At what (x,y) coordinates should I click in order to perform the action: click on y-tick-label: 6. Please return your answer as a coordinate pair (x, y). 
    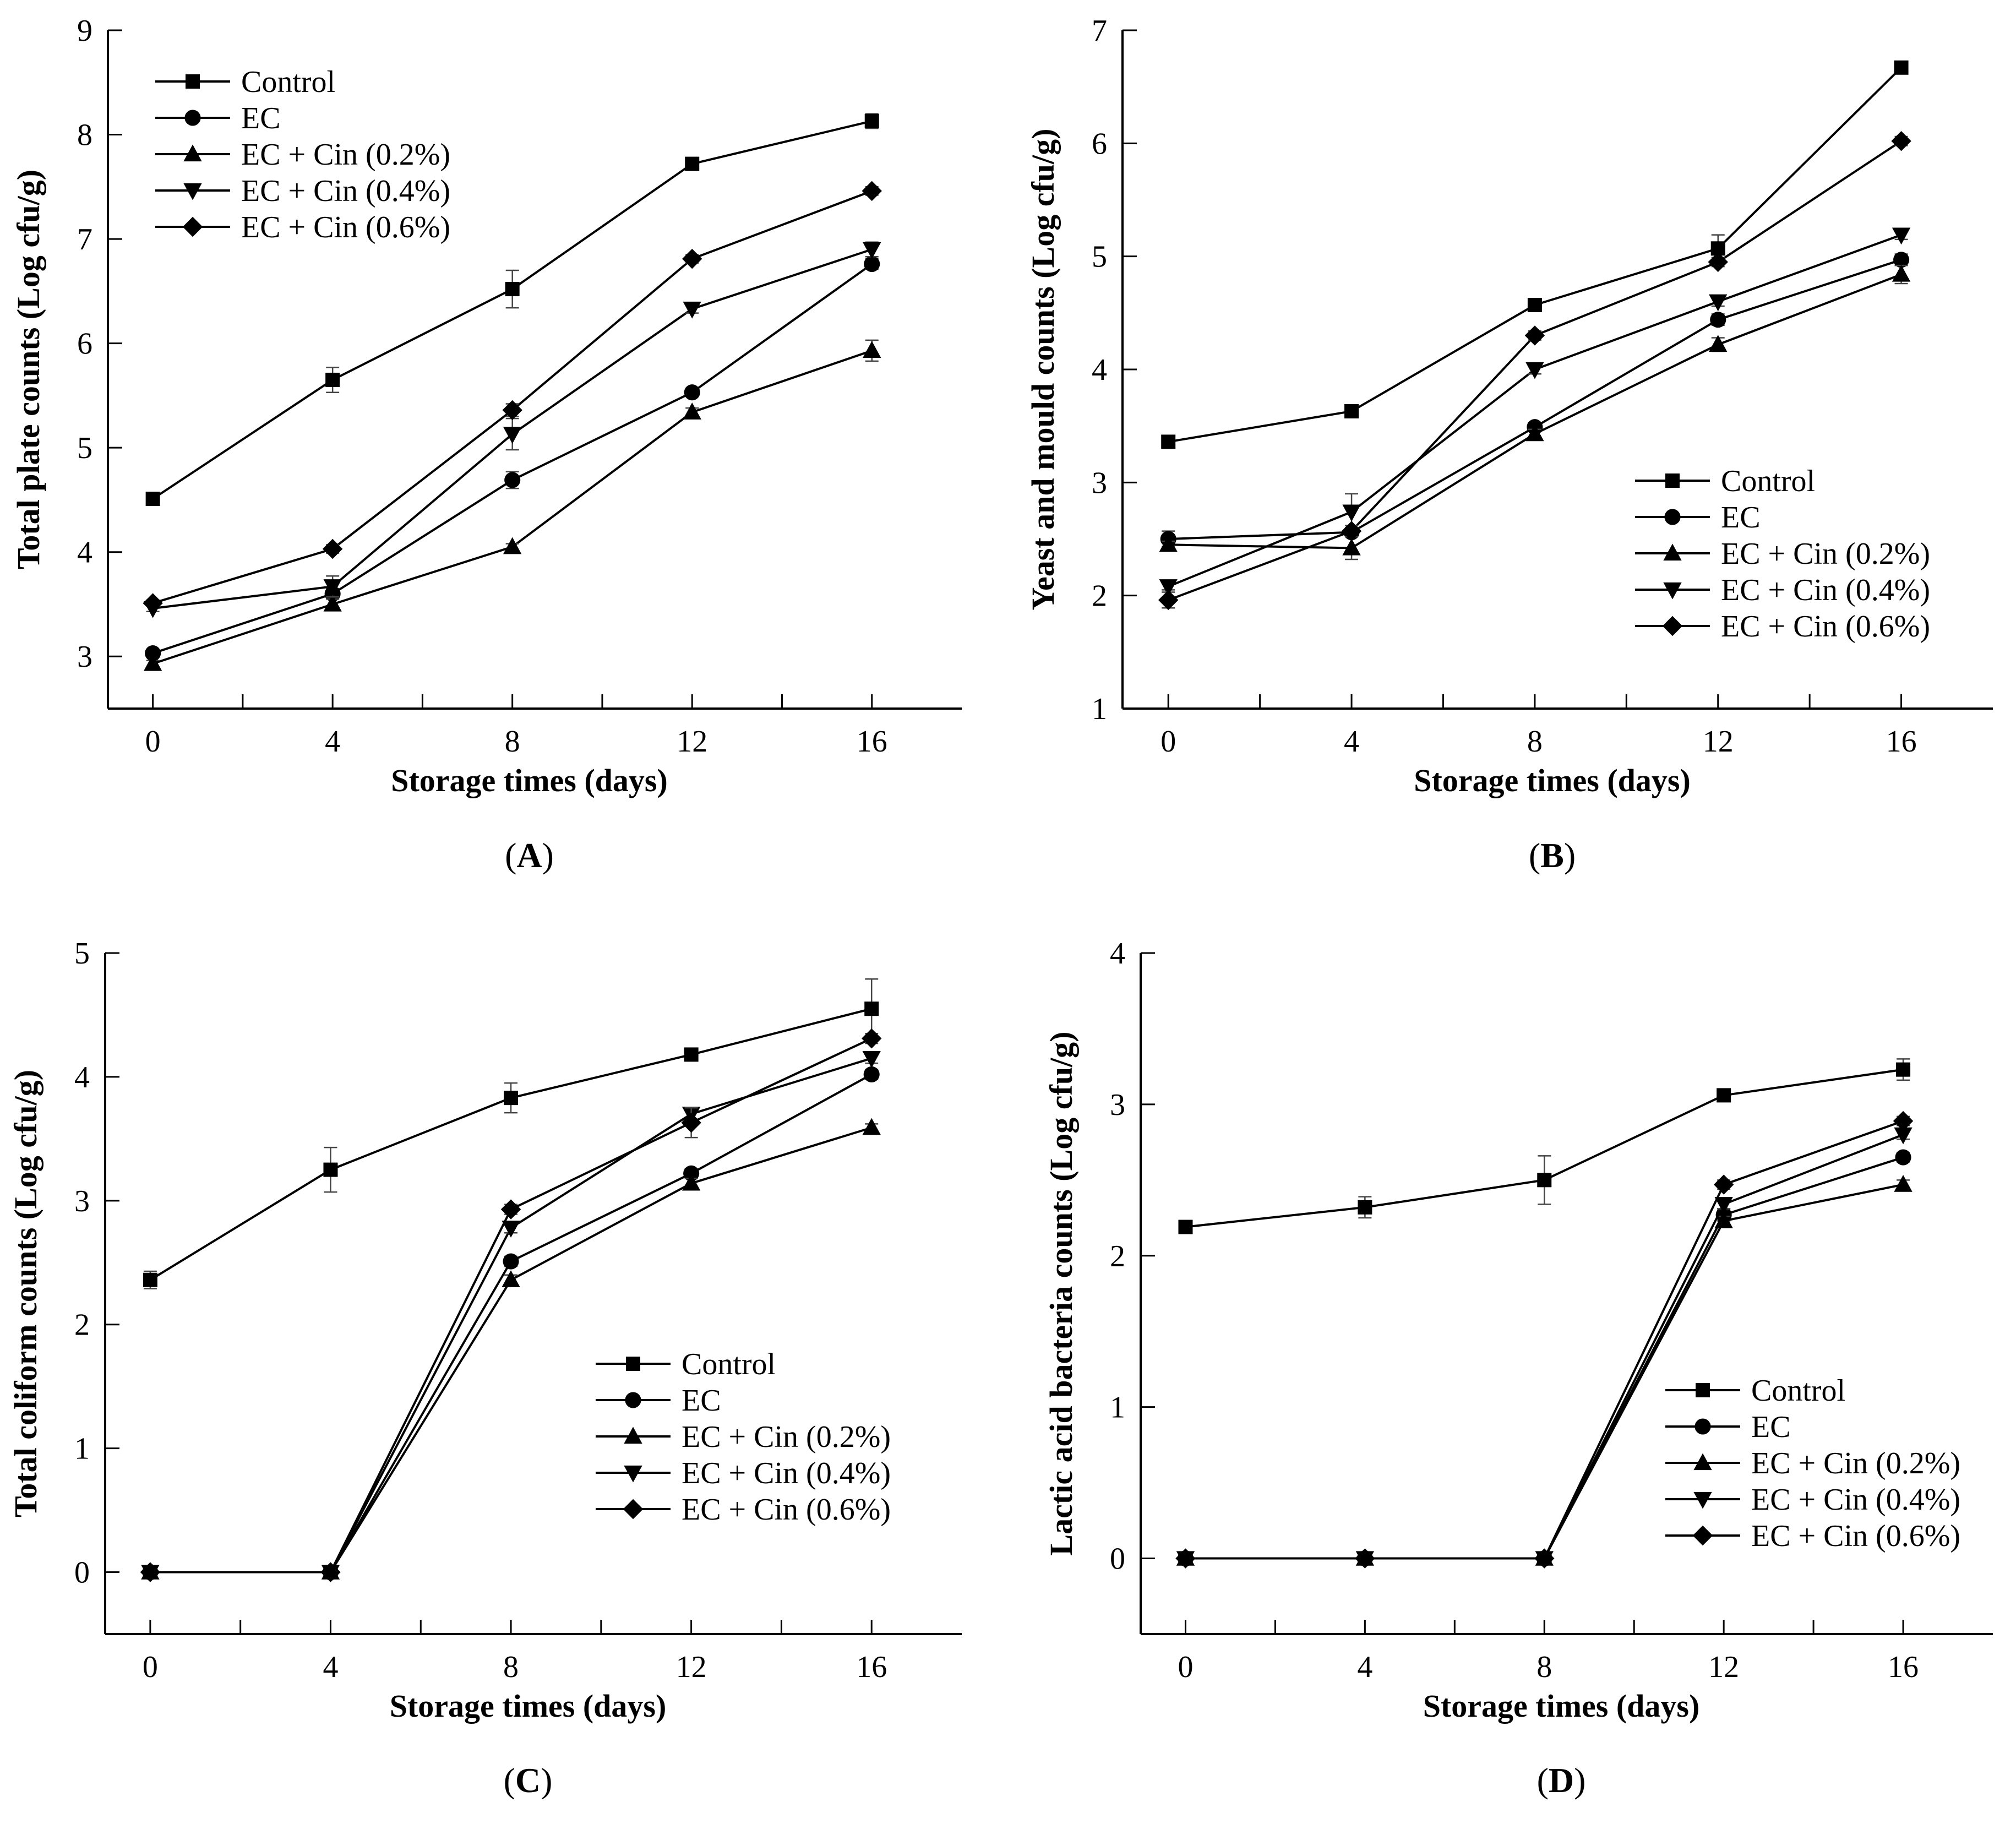
    Looking at the image, I should click on (1099, 144).